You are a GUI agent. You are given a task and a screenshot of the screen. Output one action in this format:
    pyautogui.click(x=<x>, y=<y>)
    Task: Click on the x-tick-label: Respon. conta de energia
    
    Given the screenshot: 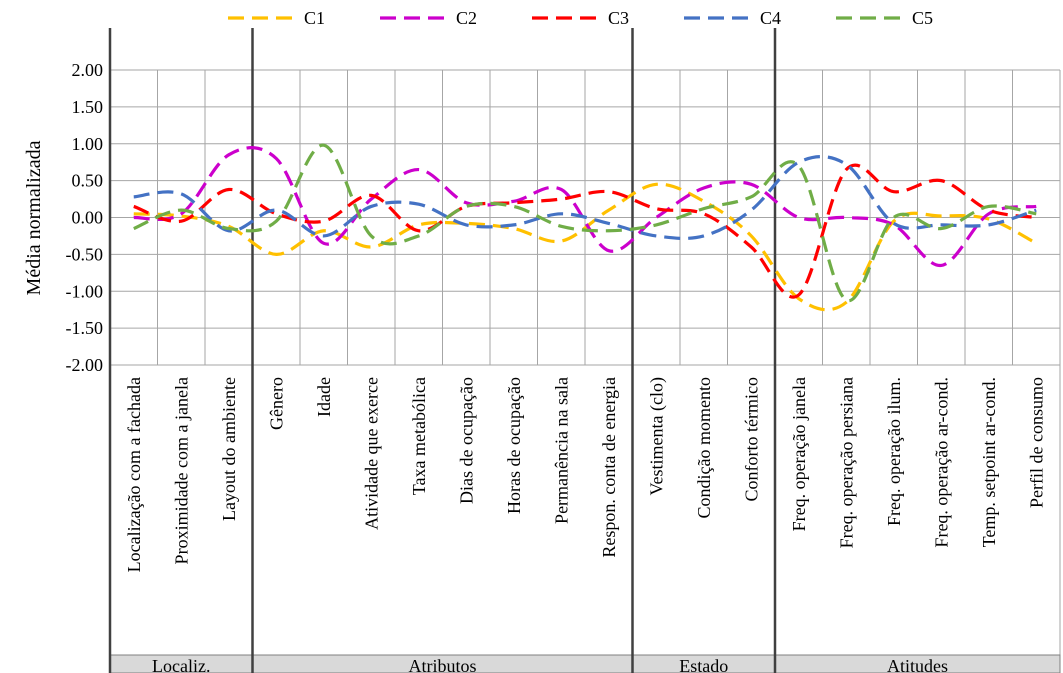 What is the action you would take?
    pyautogui.click(x=609, y=467)
    